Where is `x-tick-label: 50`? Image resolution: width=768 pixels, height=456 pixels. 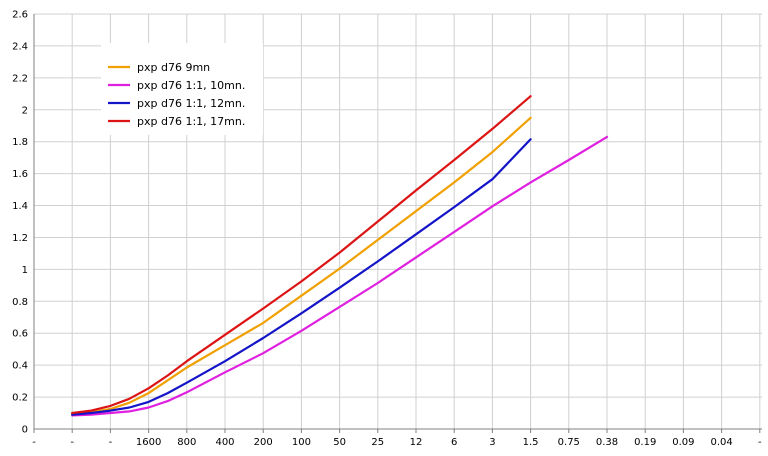
x-tick-label: 50 is located at coordinates (339, 442).